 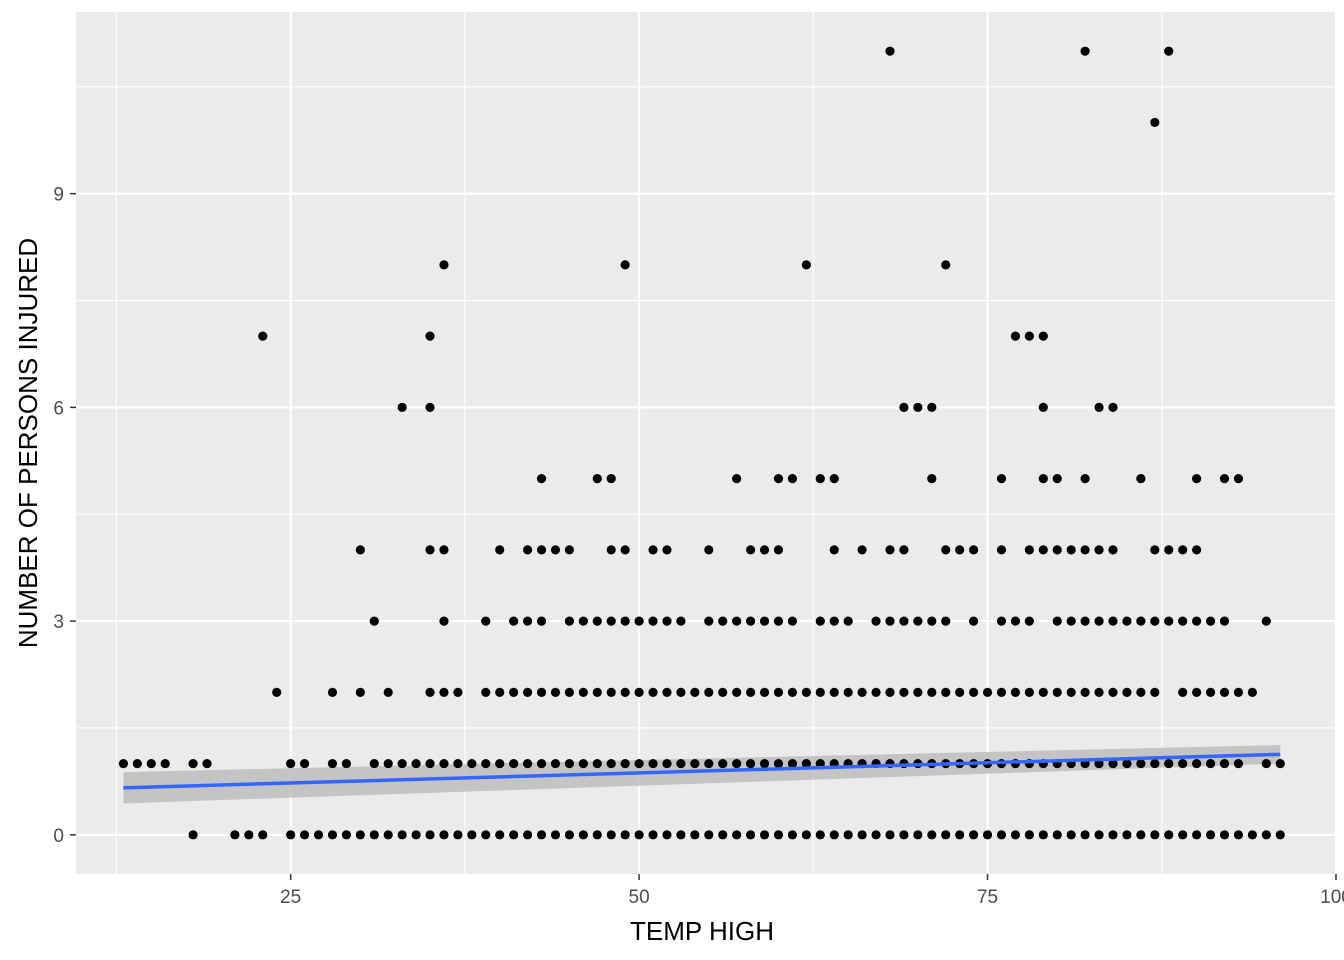 What do you see at coordinates (58, 408) in the screenshot?
I see `y-tick-label: 6` at bounding box center [58, 408].